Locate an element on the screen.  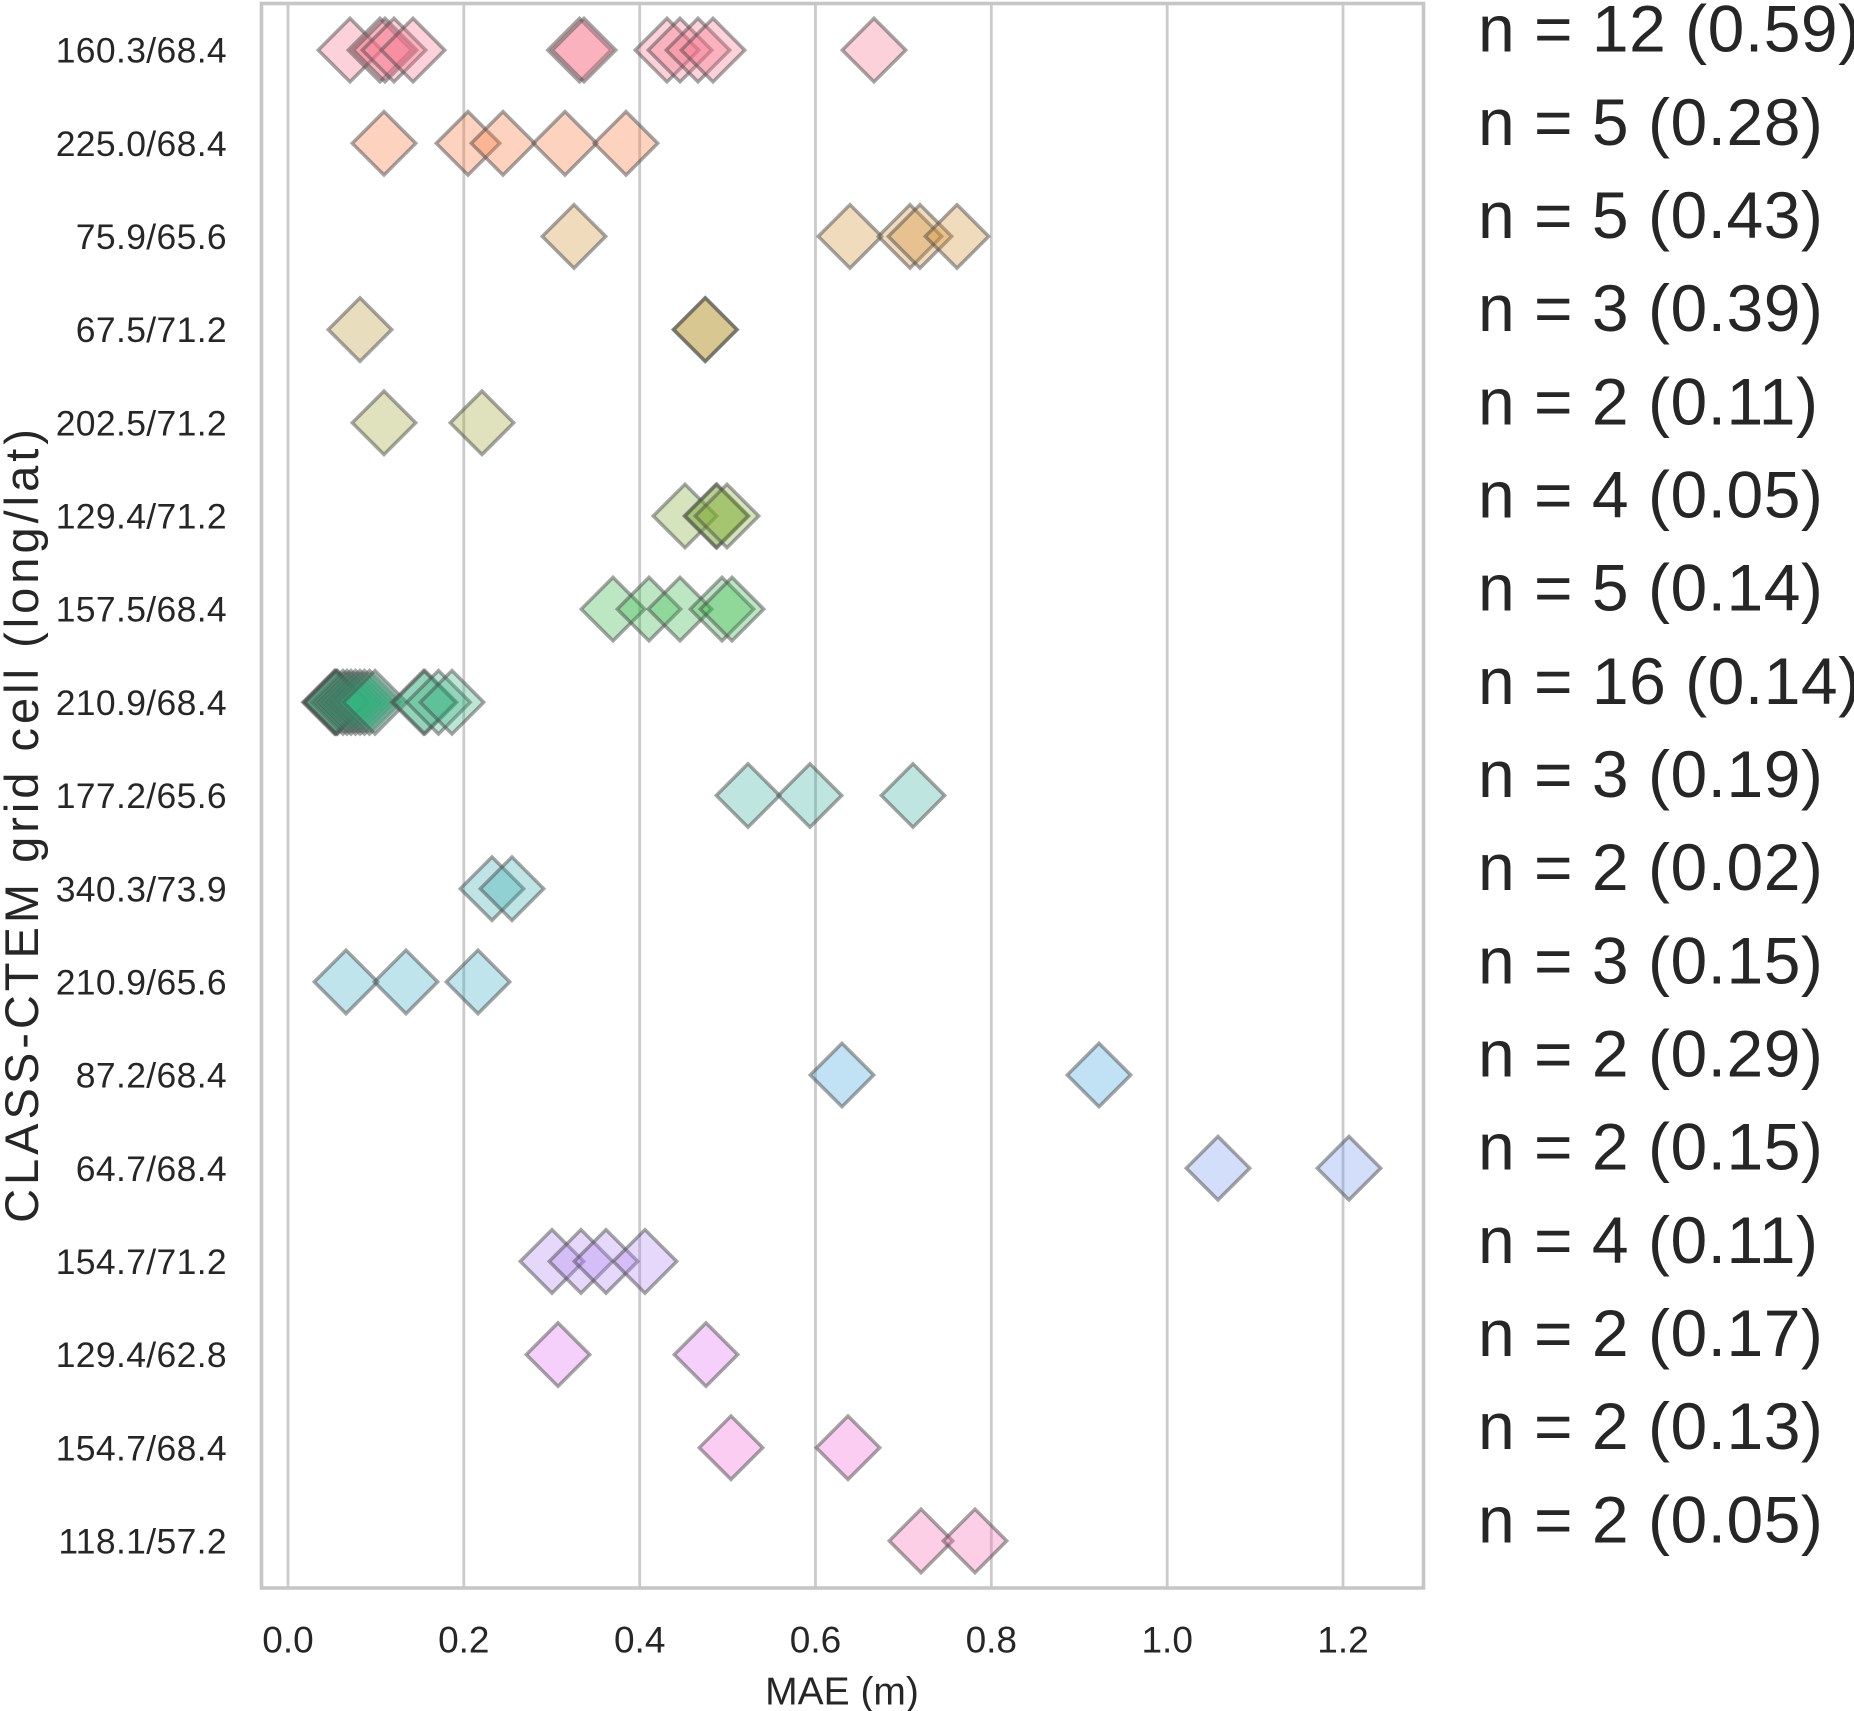
svg-text: 225.0/68.4 is located at coordinates (141, 144).